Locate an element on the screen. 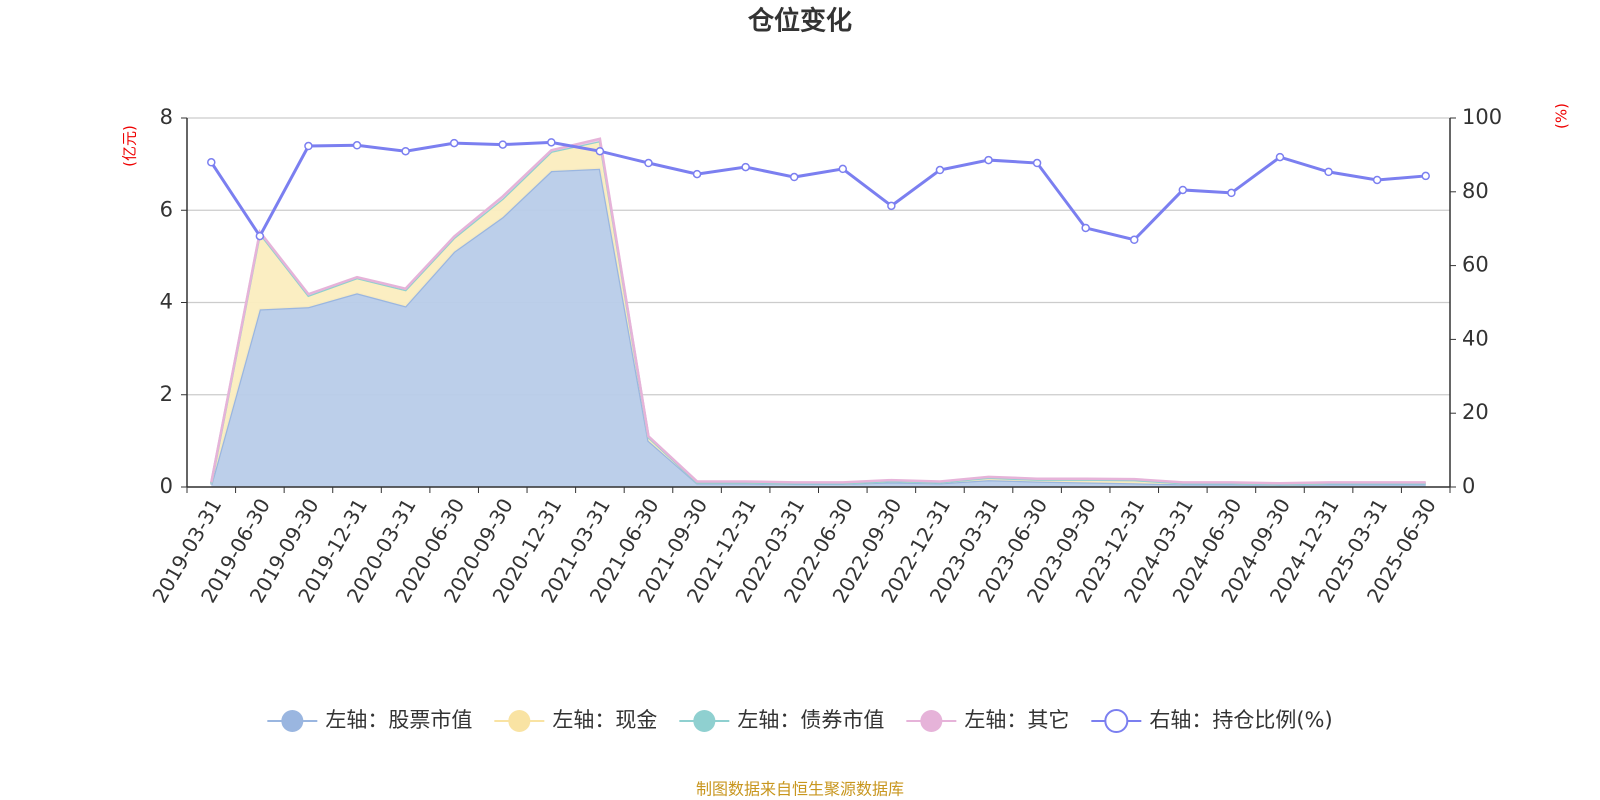 The width and height of the screenshot is (1600, 800). y2-tick-label: 20 is located at coordinates (1475, 412).